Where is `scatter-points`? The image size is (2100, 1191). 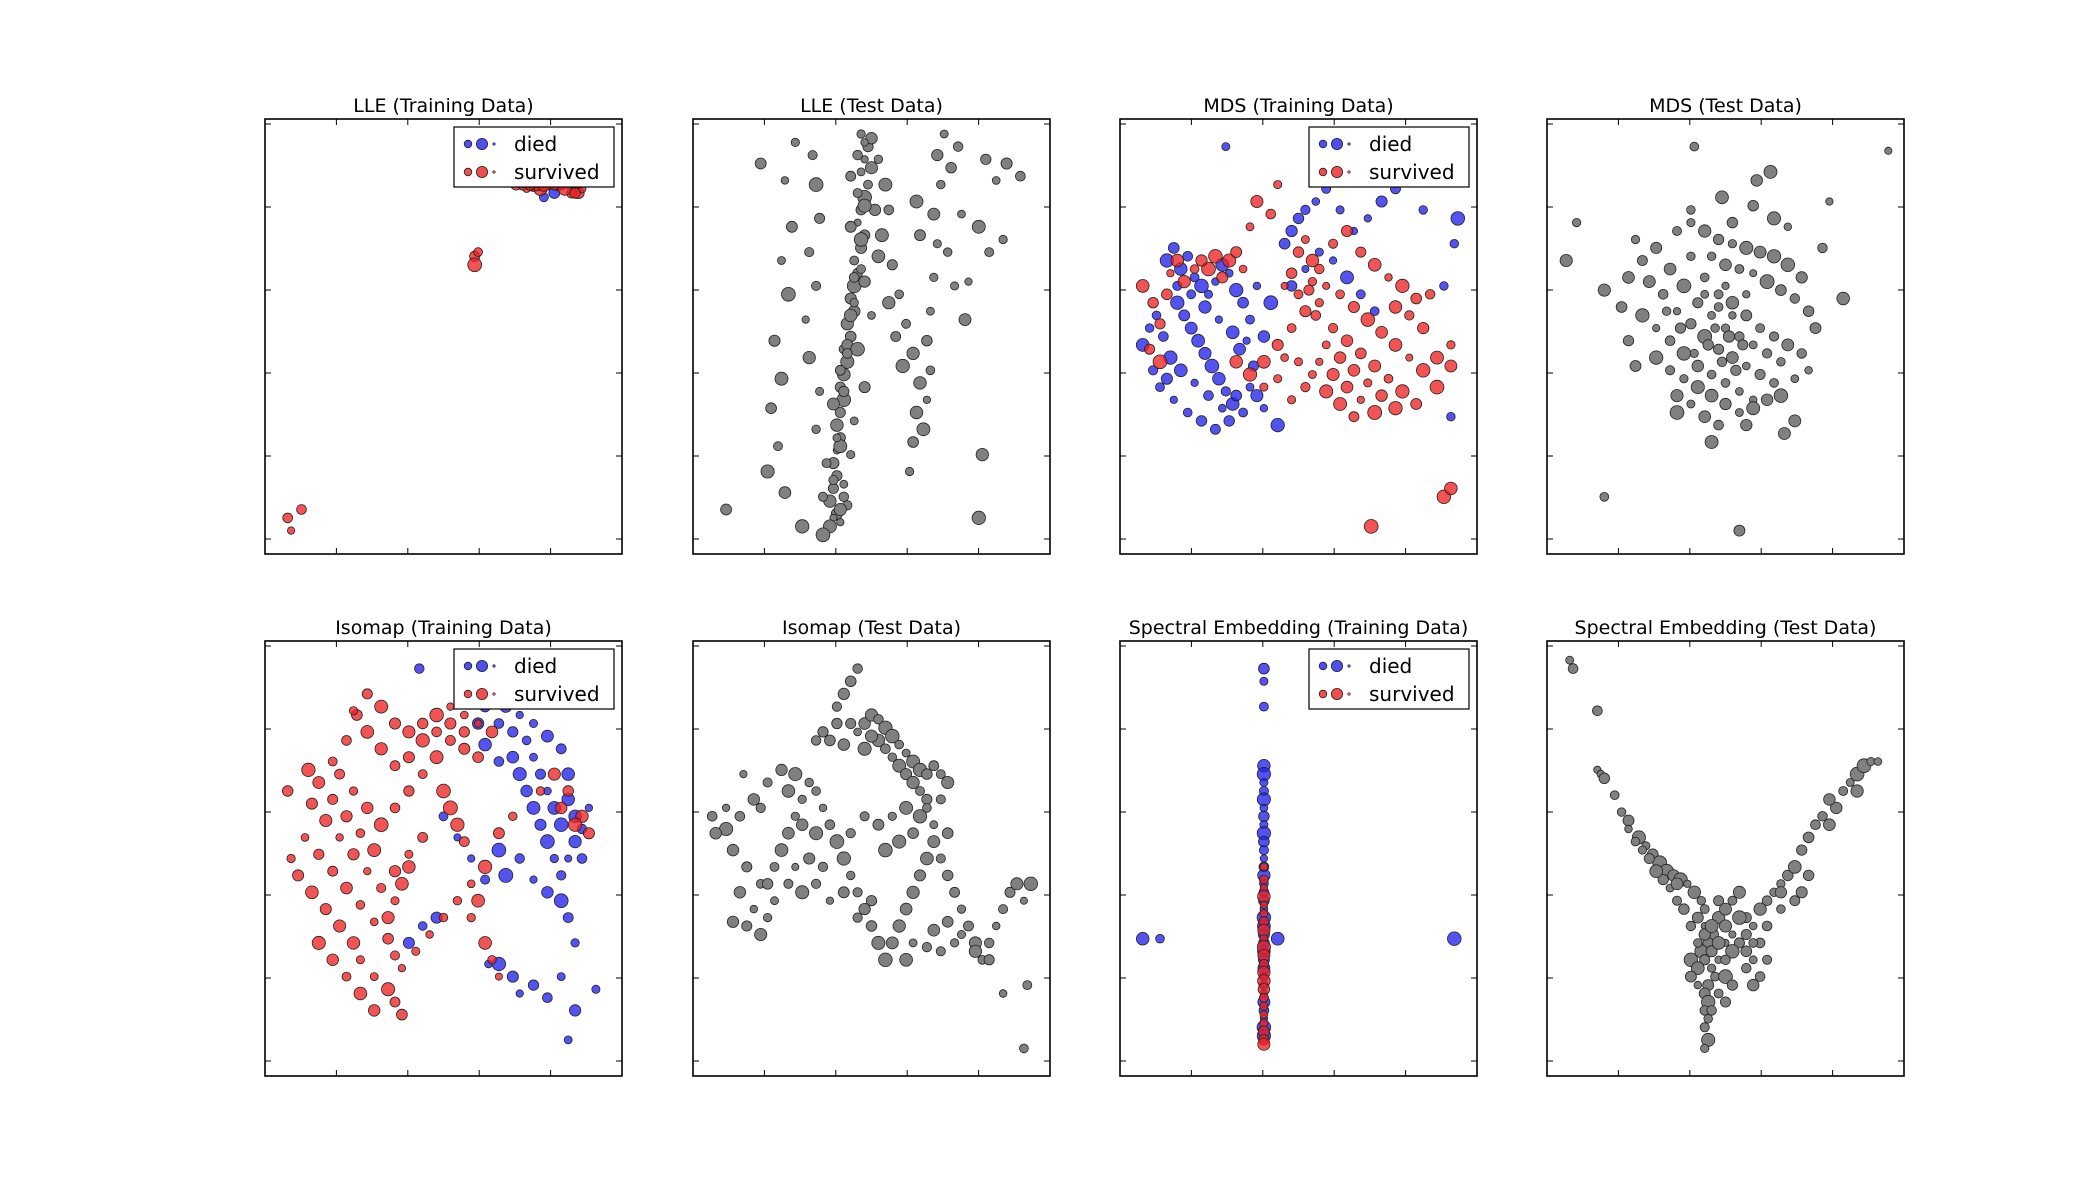
scatter-points is located at coordinates (441, 854).